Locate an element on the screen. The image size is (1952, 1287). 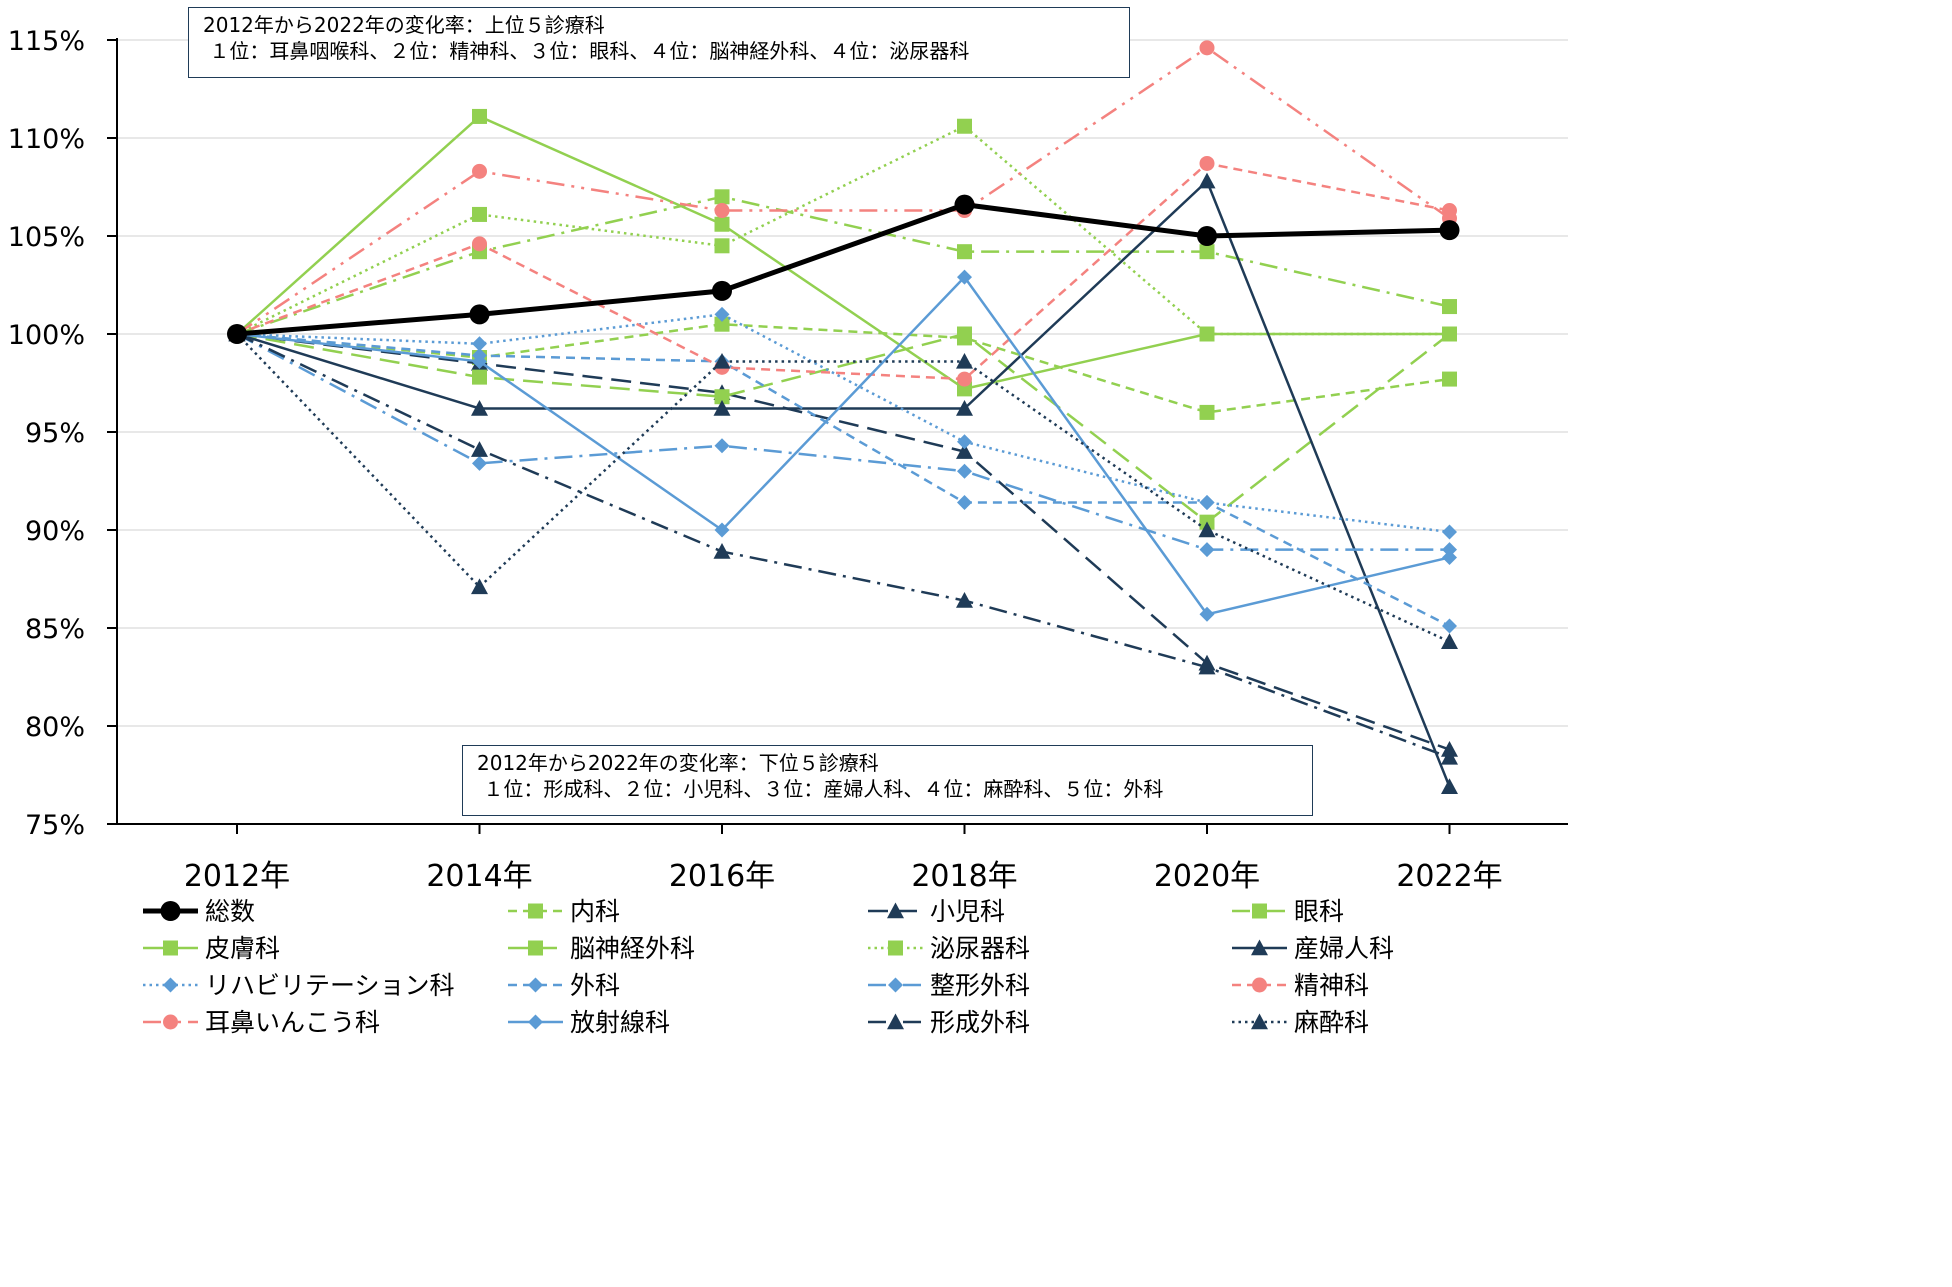
legend-series-6-label: 脳神経外科 is located at coordinates (632, 948).